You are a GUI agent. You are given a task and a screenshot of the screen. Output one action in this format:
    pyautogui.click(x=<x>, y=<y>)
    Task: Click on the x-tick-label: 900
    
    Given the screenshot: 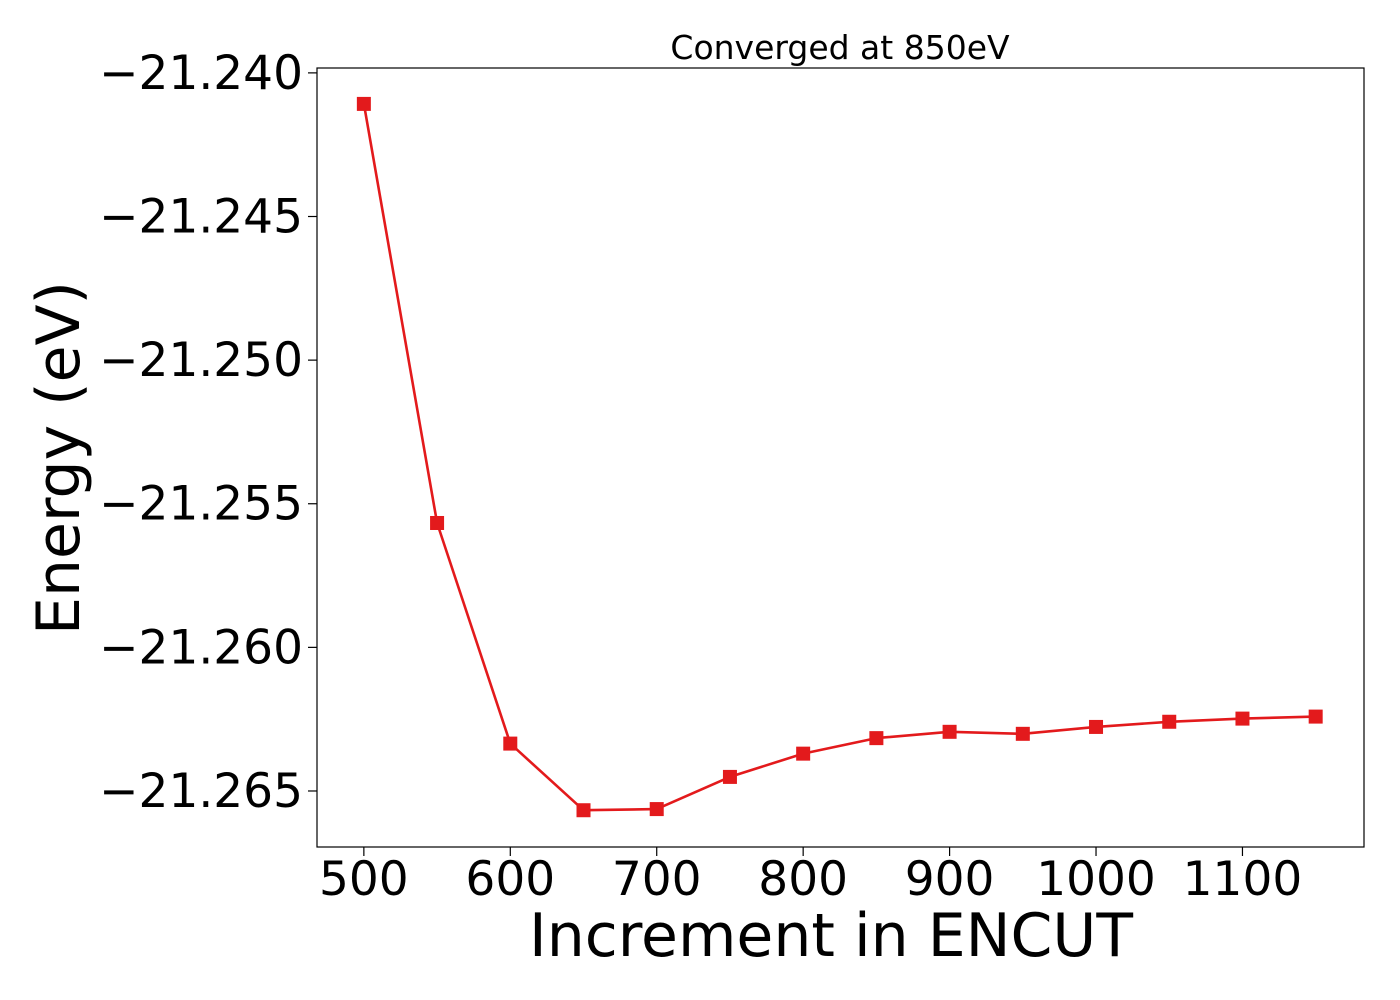 What is the action you would take?
    pyautogui.click(x=950, y=879)
    